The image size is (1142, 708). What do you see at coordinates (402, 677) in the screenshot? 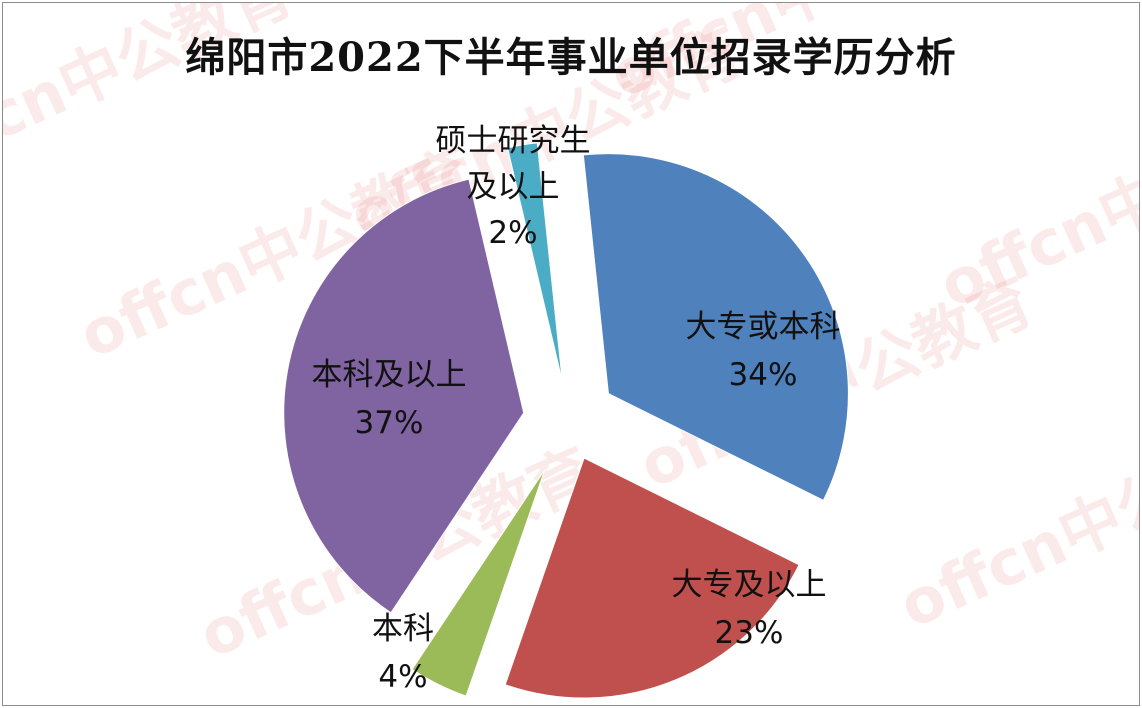
I see `slice-value-label: 4%` at bounding box center [402, 677].